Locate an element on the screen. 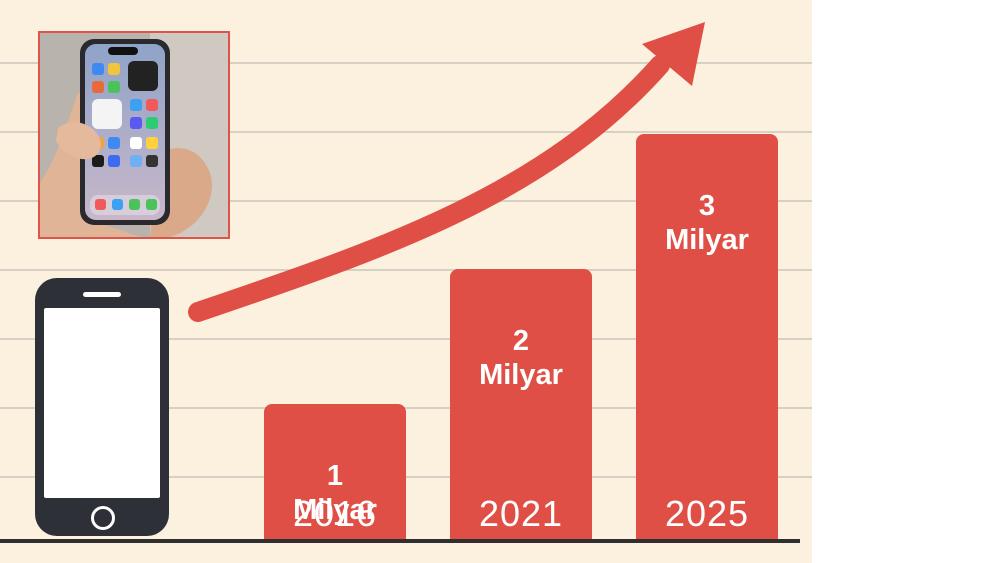 This screenshot has width=1000, height=563. smartphone-icon is located at coordinates (102, 407).